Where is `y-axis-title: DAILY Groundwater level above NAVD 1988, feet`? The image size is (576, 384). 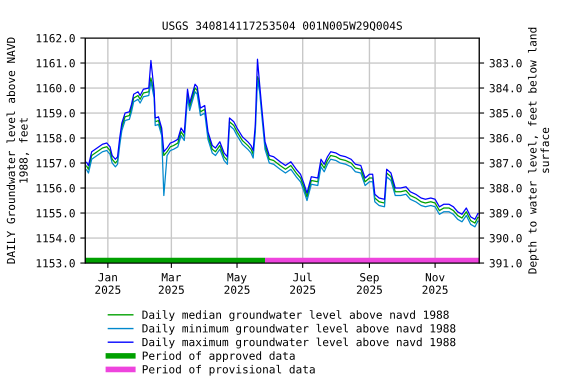
y-axis-title: DAILY Groundwater level above NAVD 1988, feet is located at coordinates (18, 150).